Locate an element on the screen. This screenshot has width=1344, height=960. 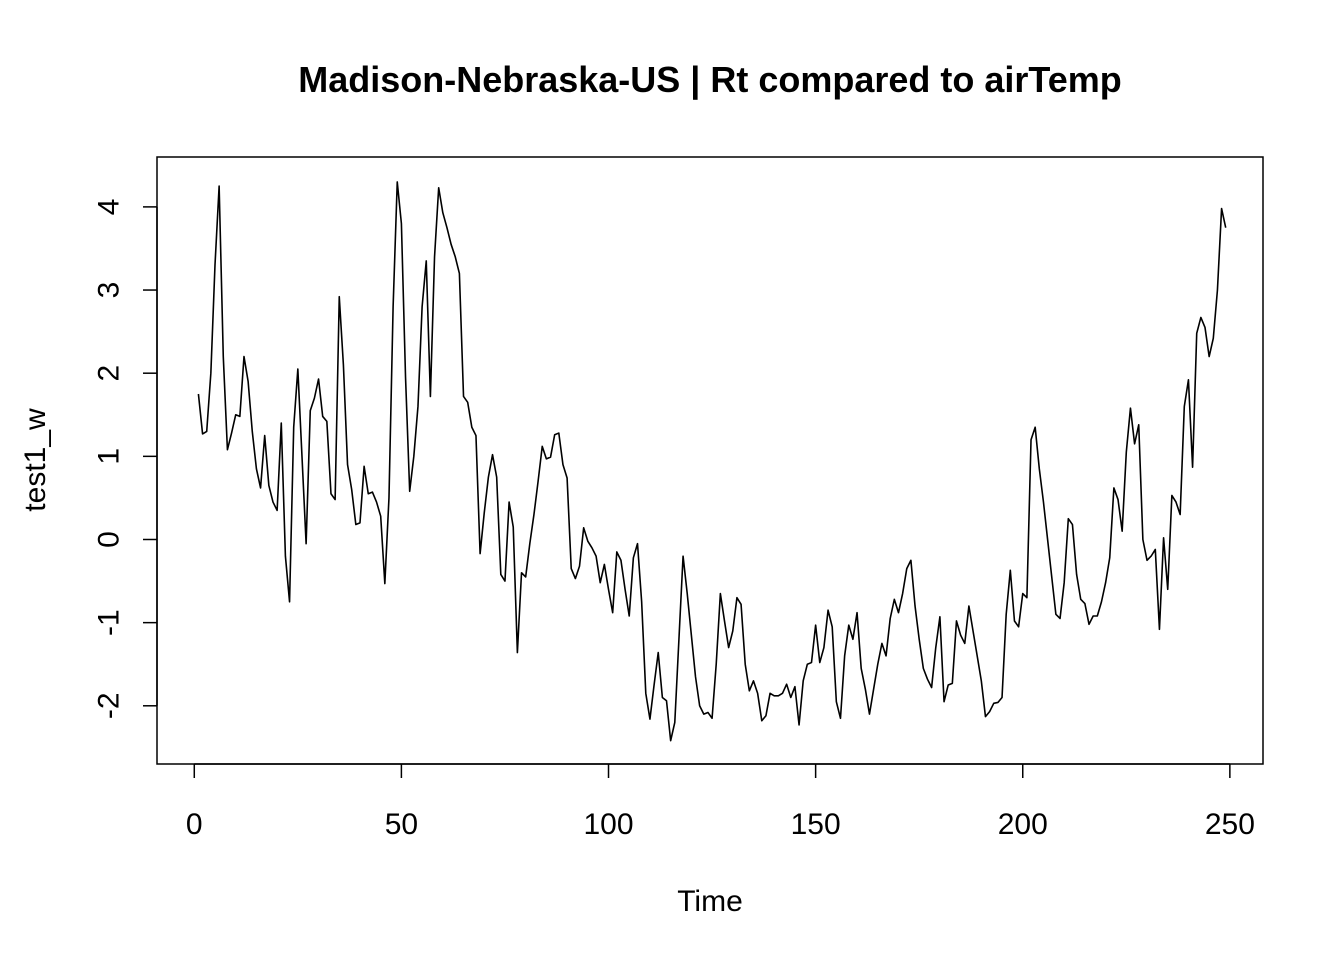
x-axis-label: Time is located at coordinates (710, 901).